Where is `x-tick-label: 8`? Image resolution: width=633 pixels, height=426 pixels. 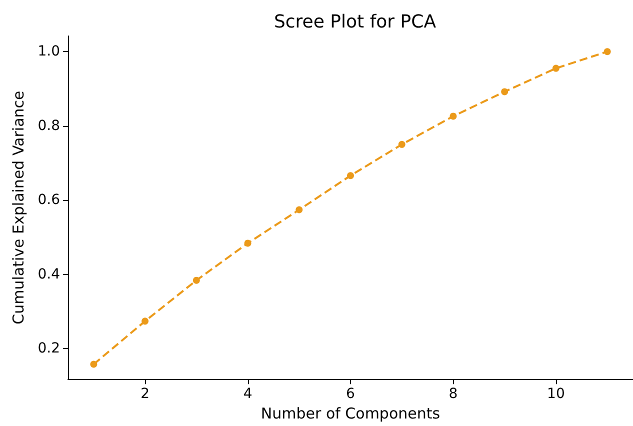 x-tick-label: 8 is located at coordinates (453, 394).